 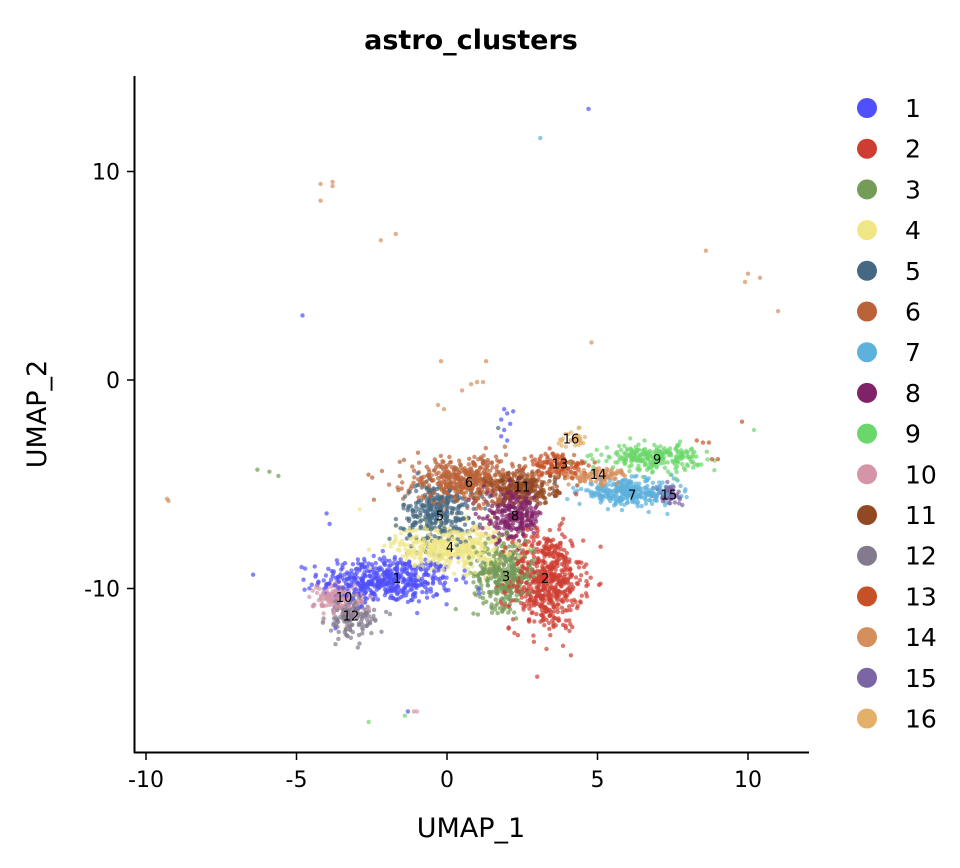 What do you see at coordinates (146, 780) in the screenshot?
I see `x-tick-label: -10` at bounding box center [146, 780].